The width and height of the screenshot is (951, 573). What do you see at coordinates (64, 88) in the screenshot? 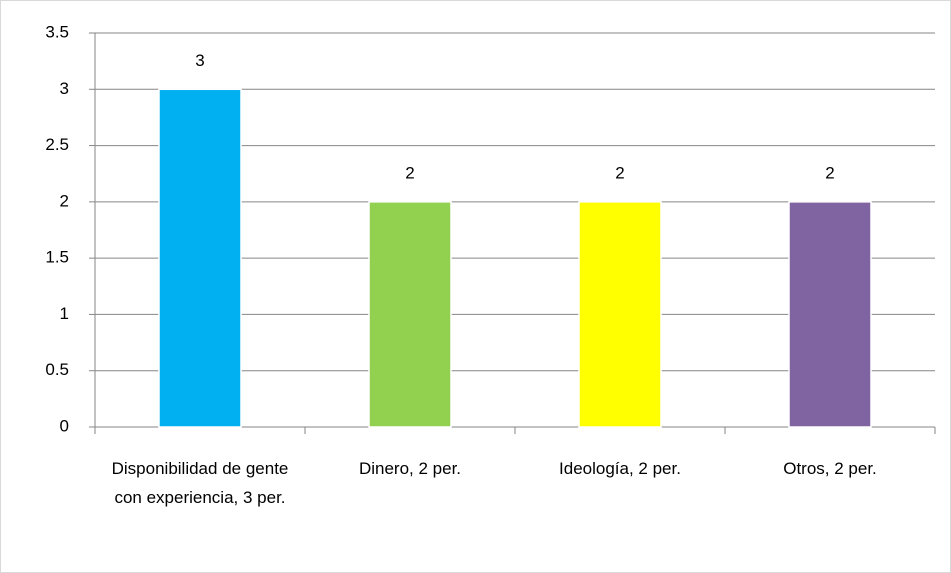
I see `y-tick-label: 3` at bounding box center [64, 88].